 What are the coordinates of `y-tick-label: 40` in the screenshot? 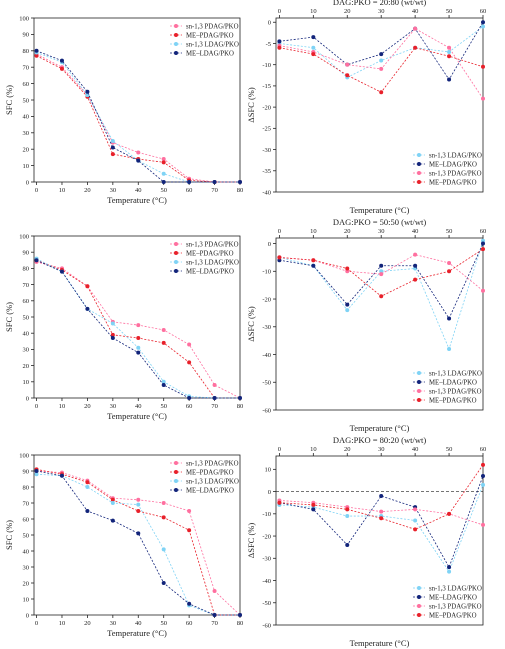 It's located at (26, 551).